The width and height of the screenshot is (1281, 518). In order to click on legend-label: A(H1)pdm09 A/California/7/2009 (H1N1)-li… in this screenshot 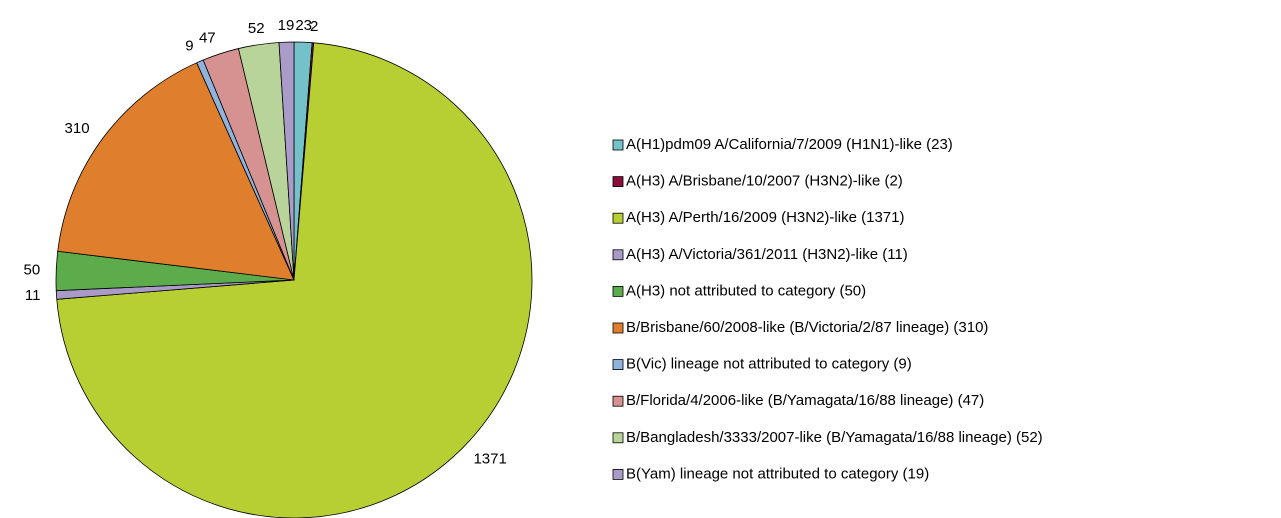, I will do `click(789, 144)`.